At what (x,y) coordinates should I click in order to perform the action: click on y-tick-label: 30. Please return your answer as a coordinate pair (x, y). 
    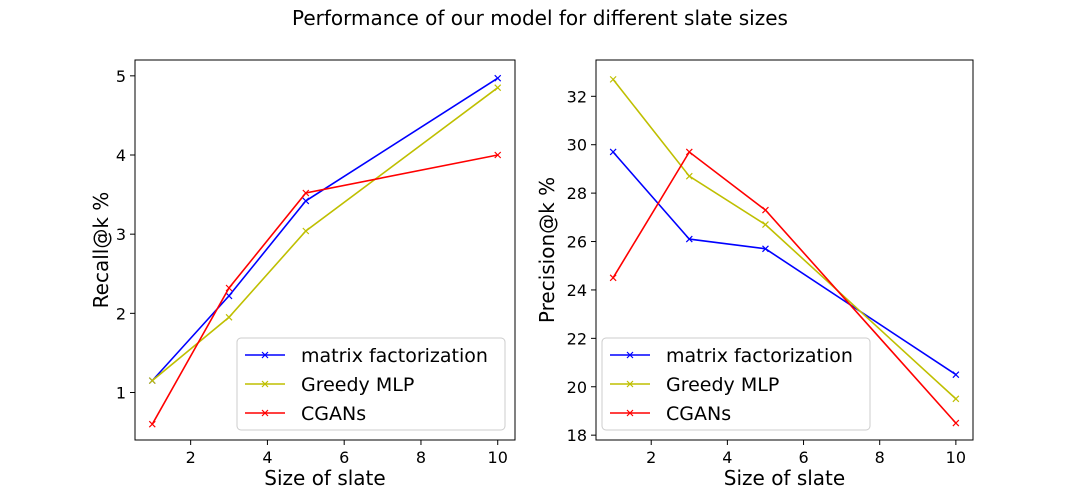
    Looking at the image, I should click on (577, 145).